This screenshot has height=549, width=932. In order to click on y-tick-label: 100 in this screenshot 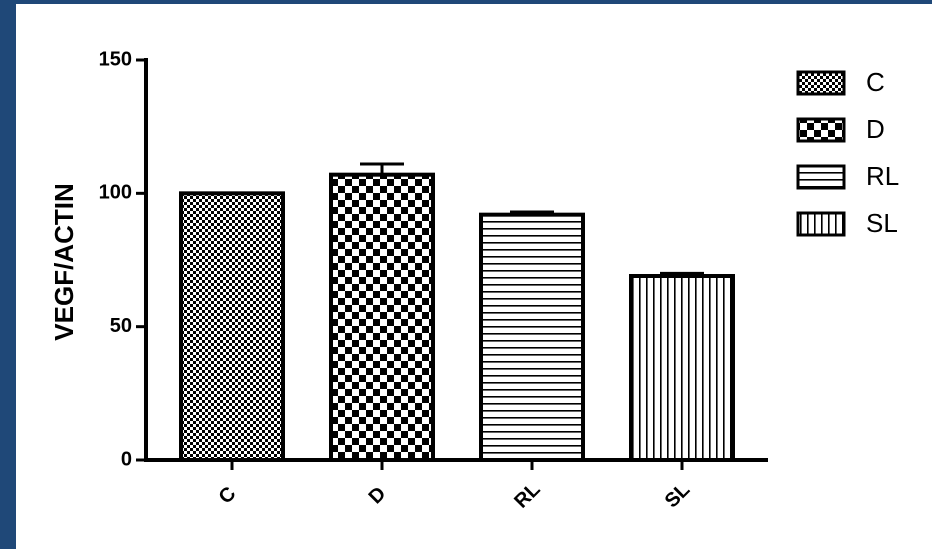, I will do `click(115, 193)`.